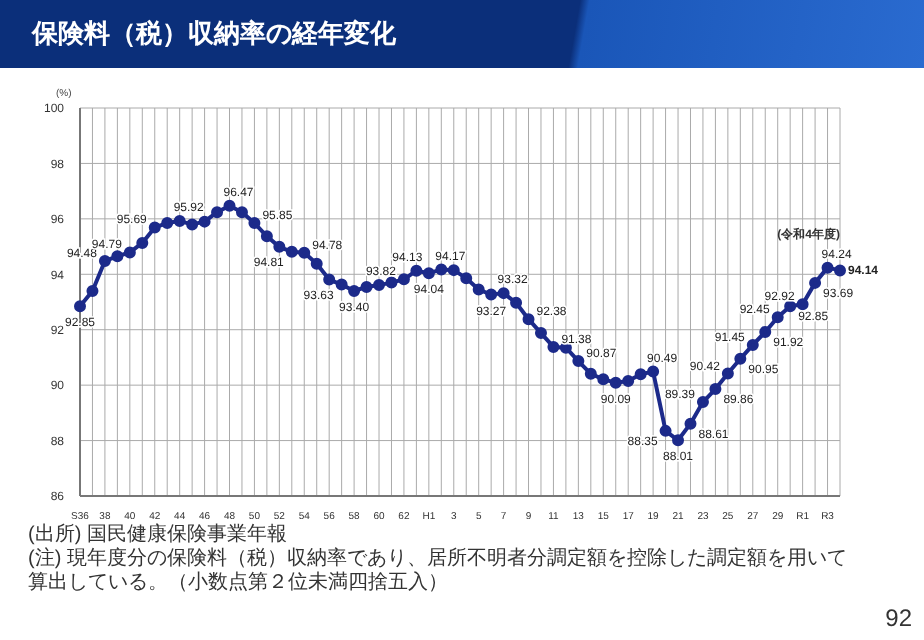 This screenshot has width=924, height=640. Describe the element at coordinates (158, 535) in the screenshot. I see `text: (出所) 国民健康保険事業年報` at that location.